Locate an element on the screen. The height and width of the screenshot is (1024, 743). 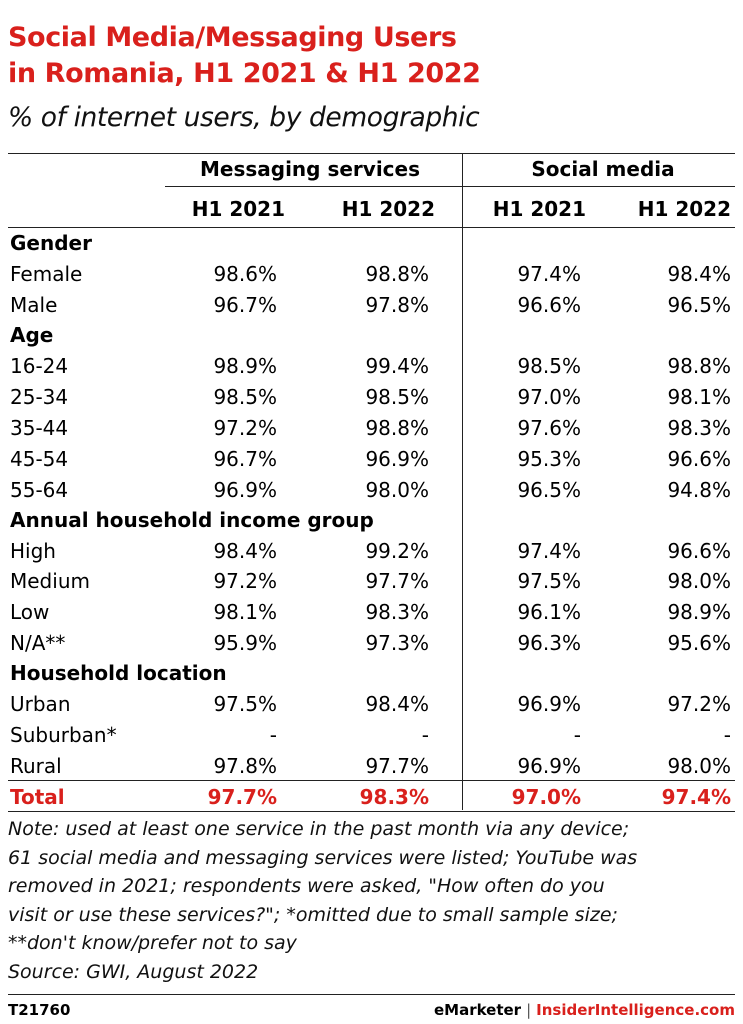
chart-id: T21760 is located at coordinates (39, 1010).